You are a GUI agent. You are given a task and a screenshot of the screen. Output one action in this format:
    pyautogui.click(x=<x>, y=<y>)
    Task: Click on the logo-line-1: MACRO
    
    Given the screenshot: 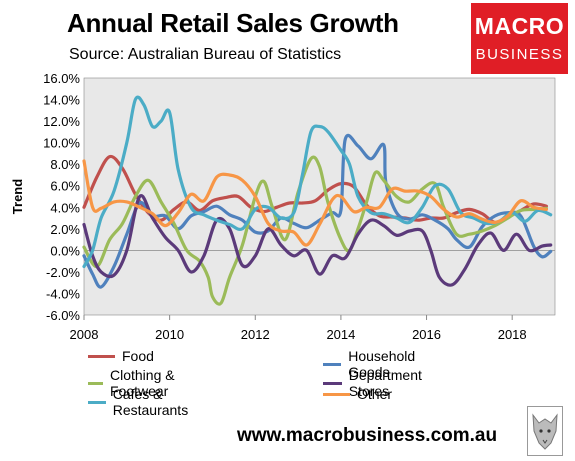 What is the action you would take?
    pyautogui.click(x=519, y=26)
    